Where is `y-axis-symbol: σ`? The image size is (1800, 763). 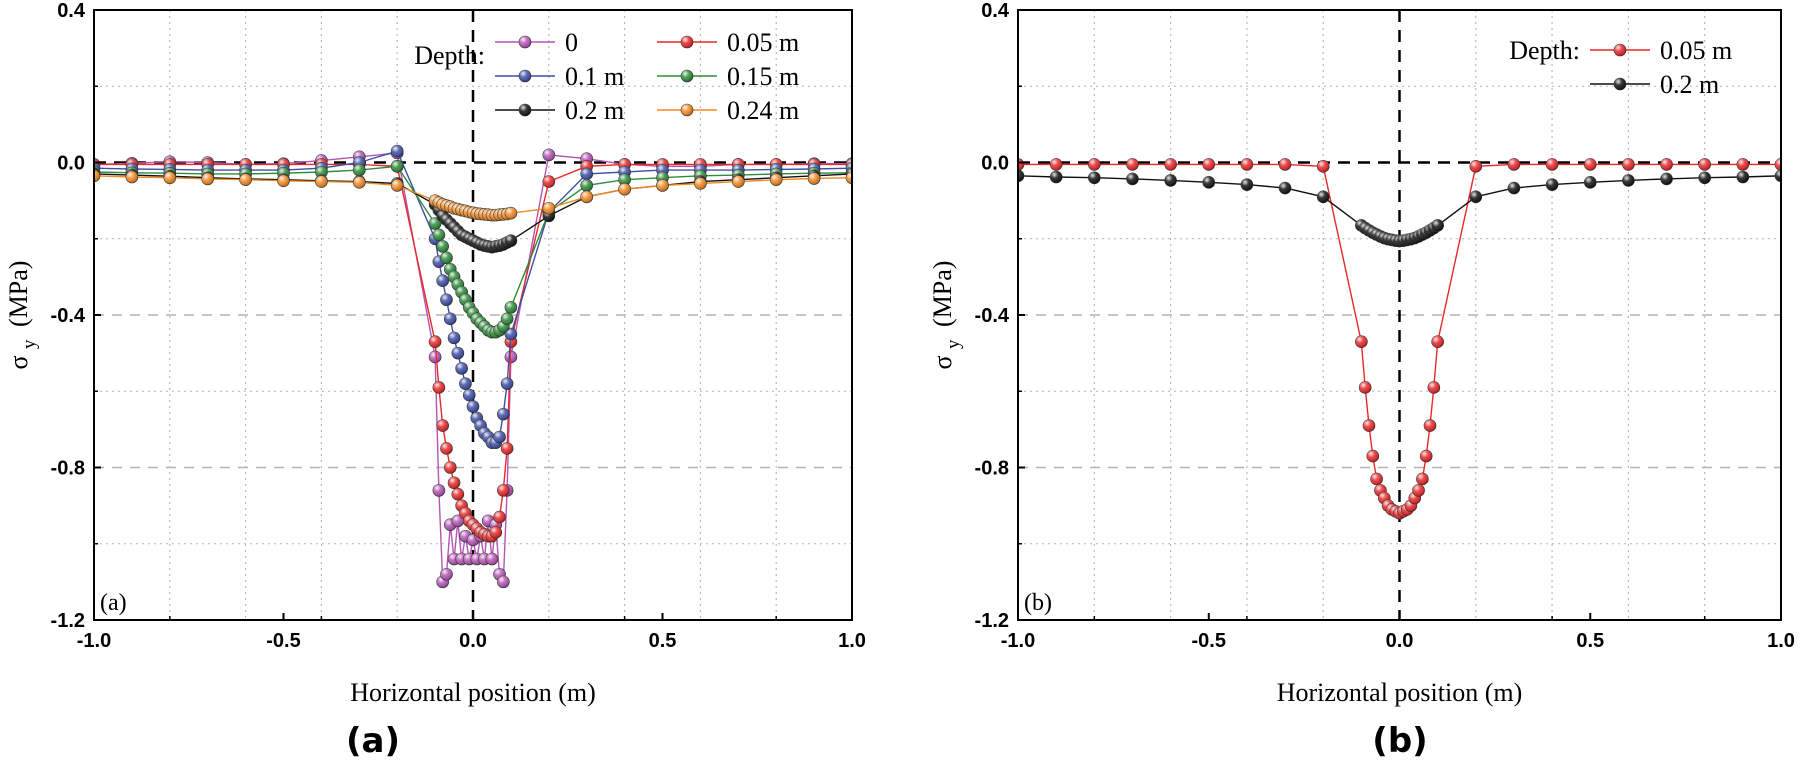 y-axis-symbol: σ is located at coordinates (942, 362).